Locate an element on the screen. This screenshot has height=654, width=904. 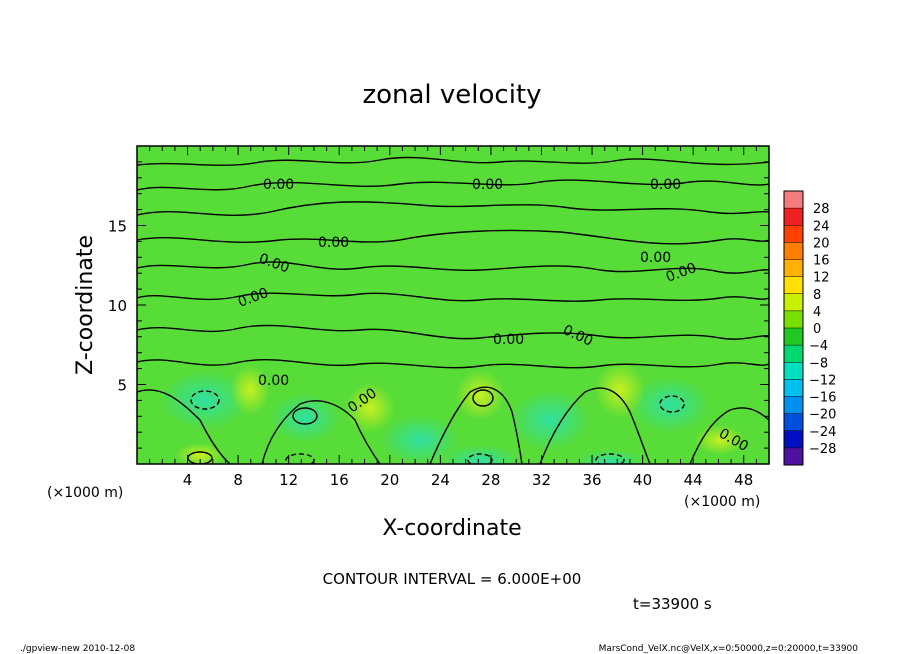
x-tick-label: 8 is located at coordinates (238, 480).